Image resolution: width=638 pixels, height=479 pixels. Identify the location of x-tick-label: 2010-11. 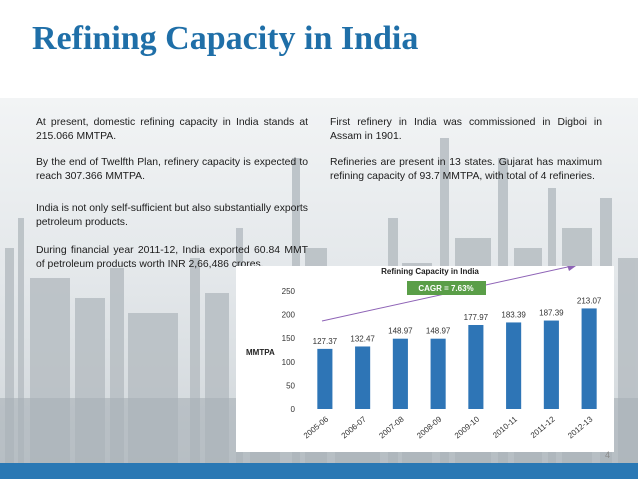
(505, 427).